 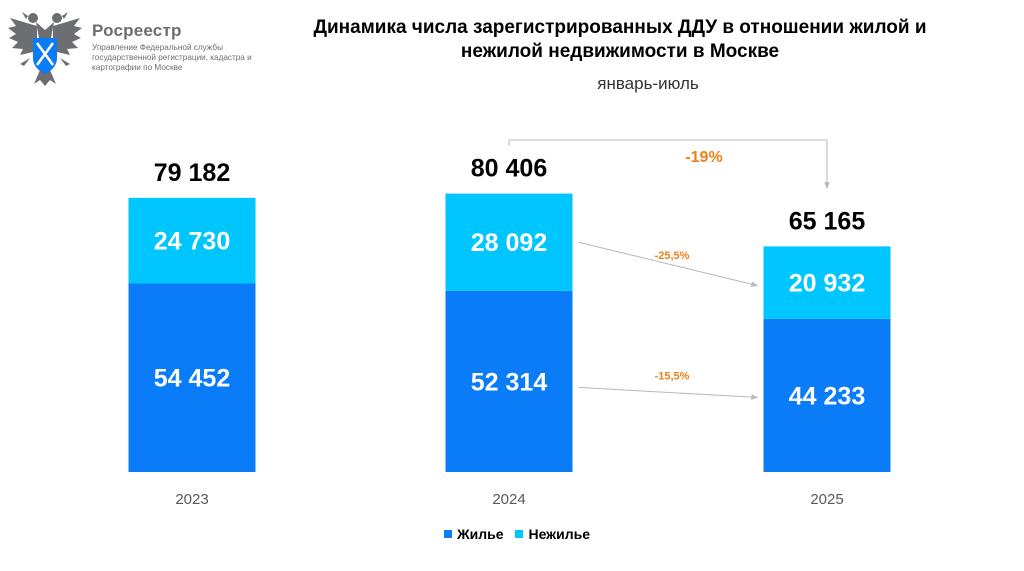 I want to click on legend: Жилье Нежилье, so click(x=512, y=534).